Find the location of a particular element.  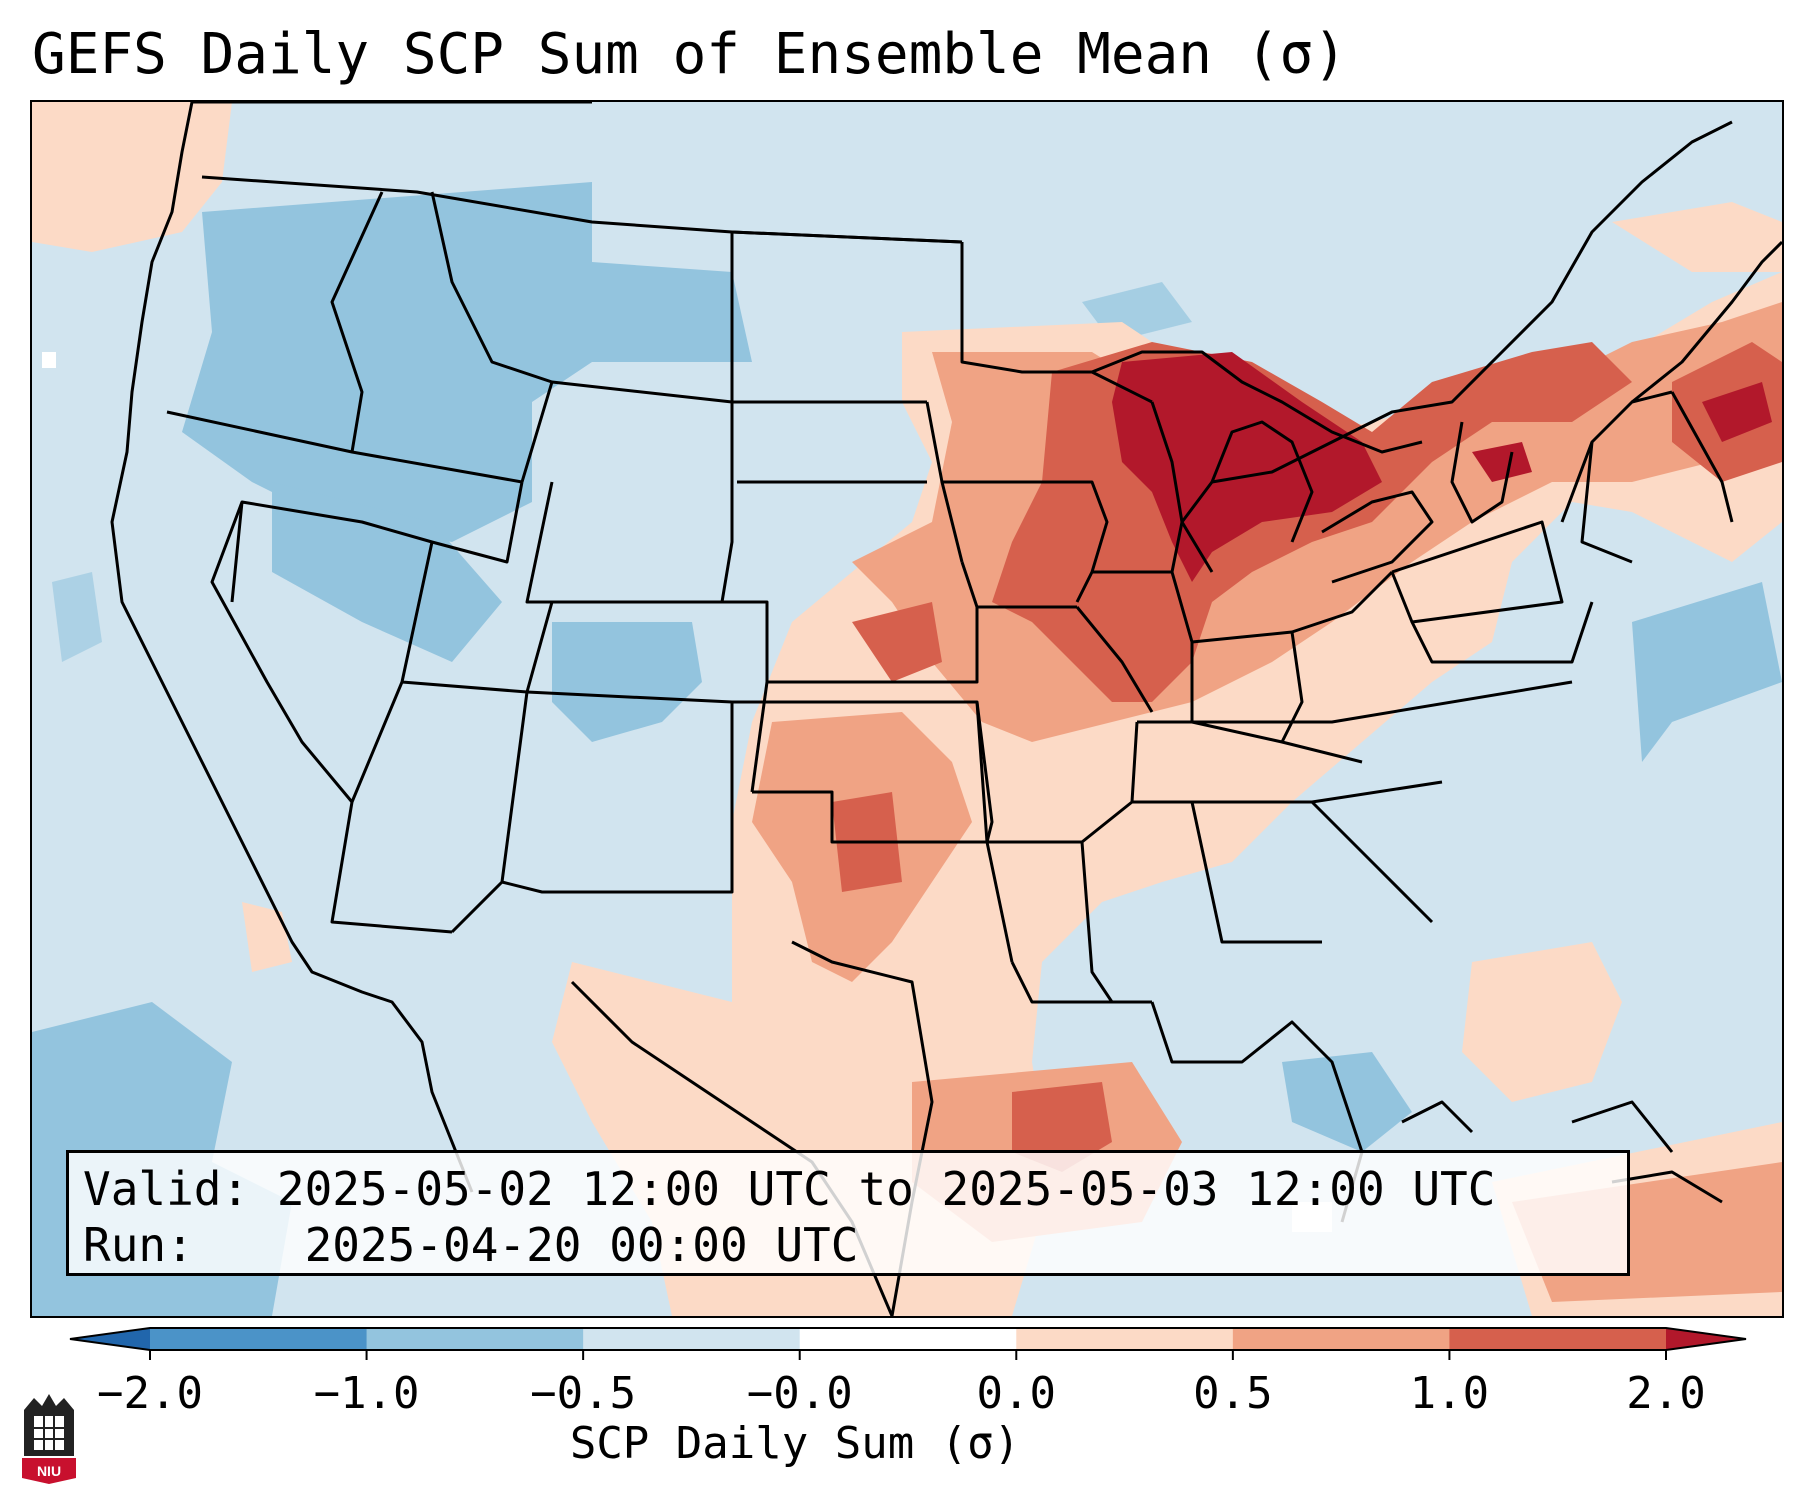

colorbar-tick-label: −0.5 is located at coordinates (583, 1393).